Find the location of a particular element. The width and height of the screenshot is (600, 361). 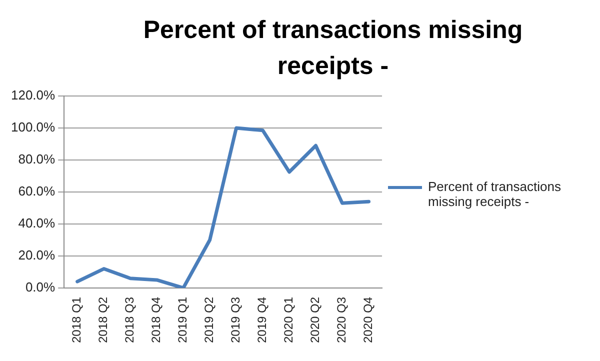

x-tick-label: 2018 Q3 is located at coordinates (129, 320).